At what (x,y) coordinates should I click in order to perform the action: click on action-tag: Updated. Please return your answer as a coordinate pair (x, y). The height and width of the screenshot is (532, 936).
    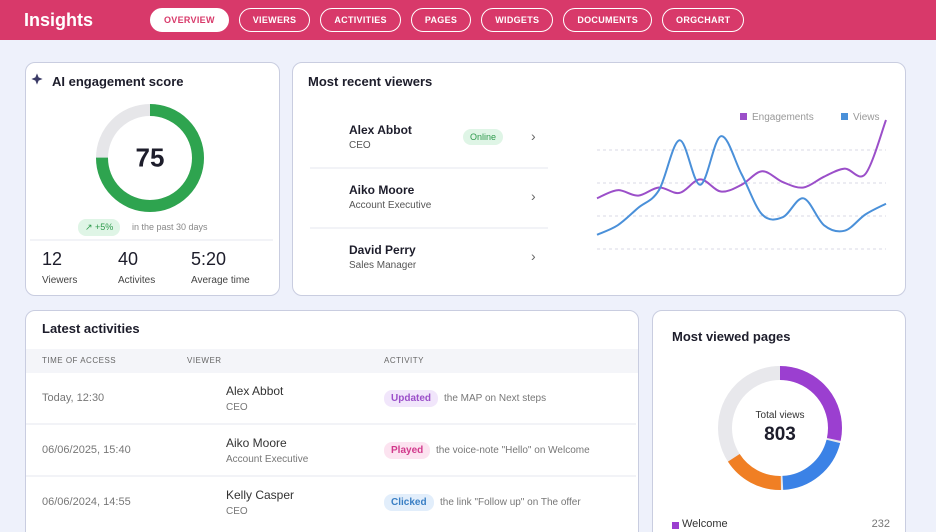
    Looking at the image, I should click on (411, 398).